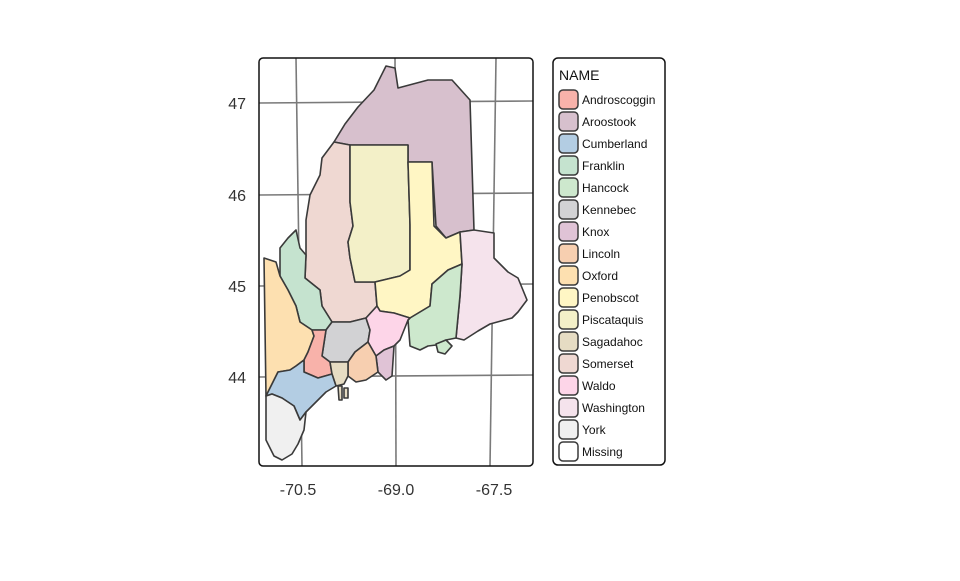 The image size is (960, 581). I want to click on legend-label: York, so click(594, 430).